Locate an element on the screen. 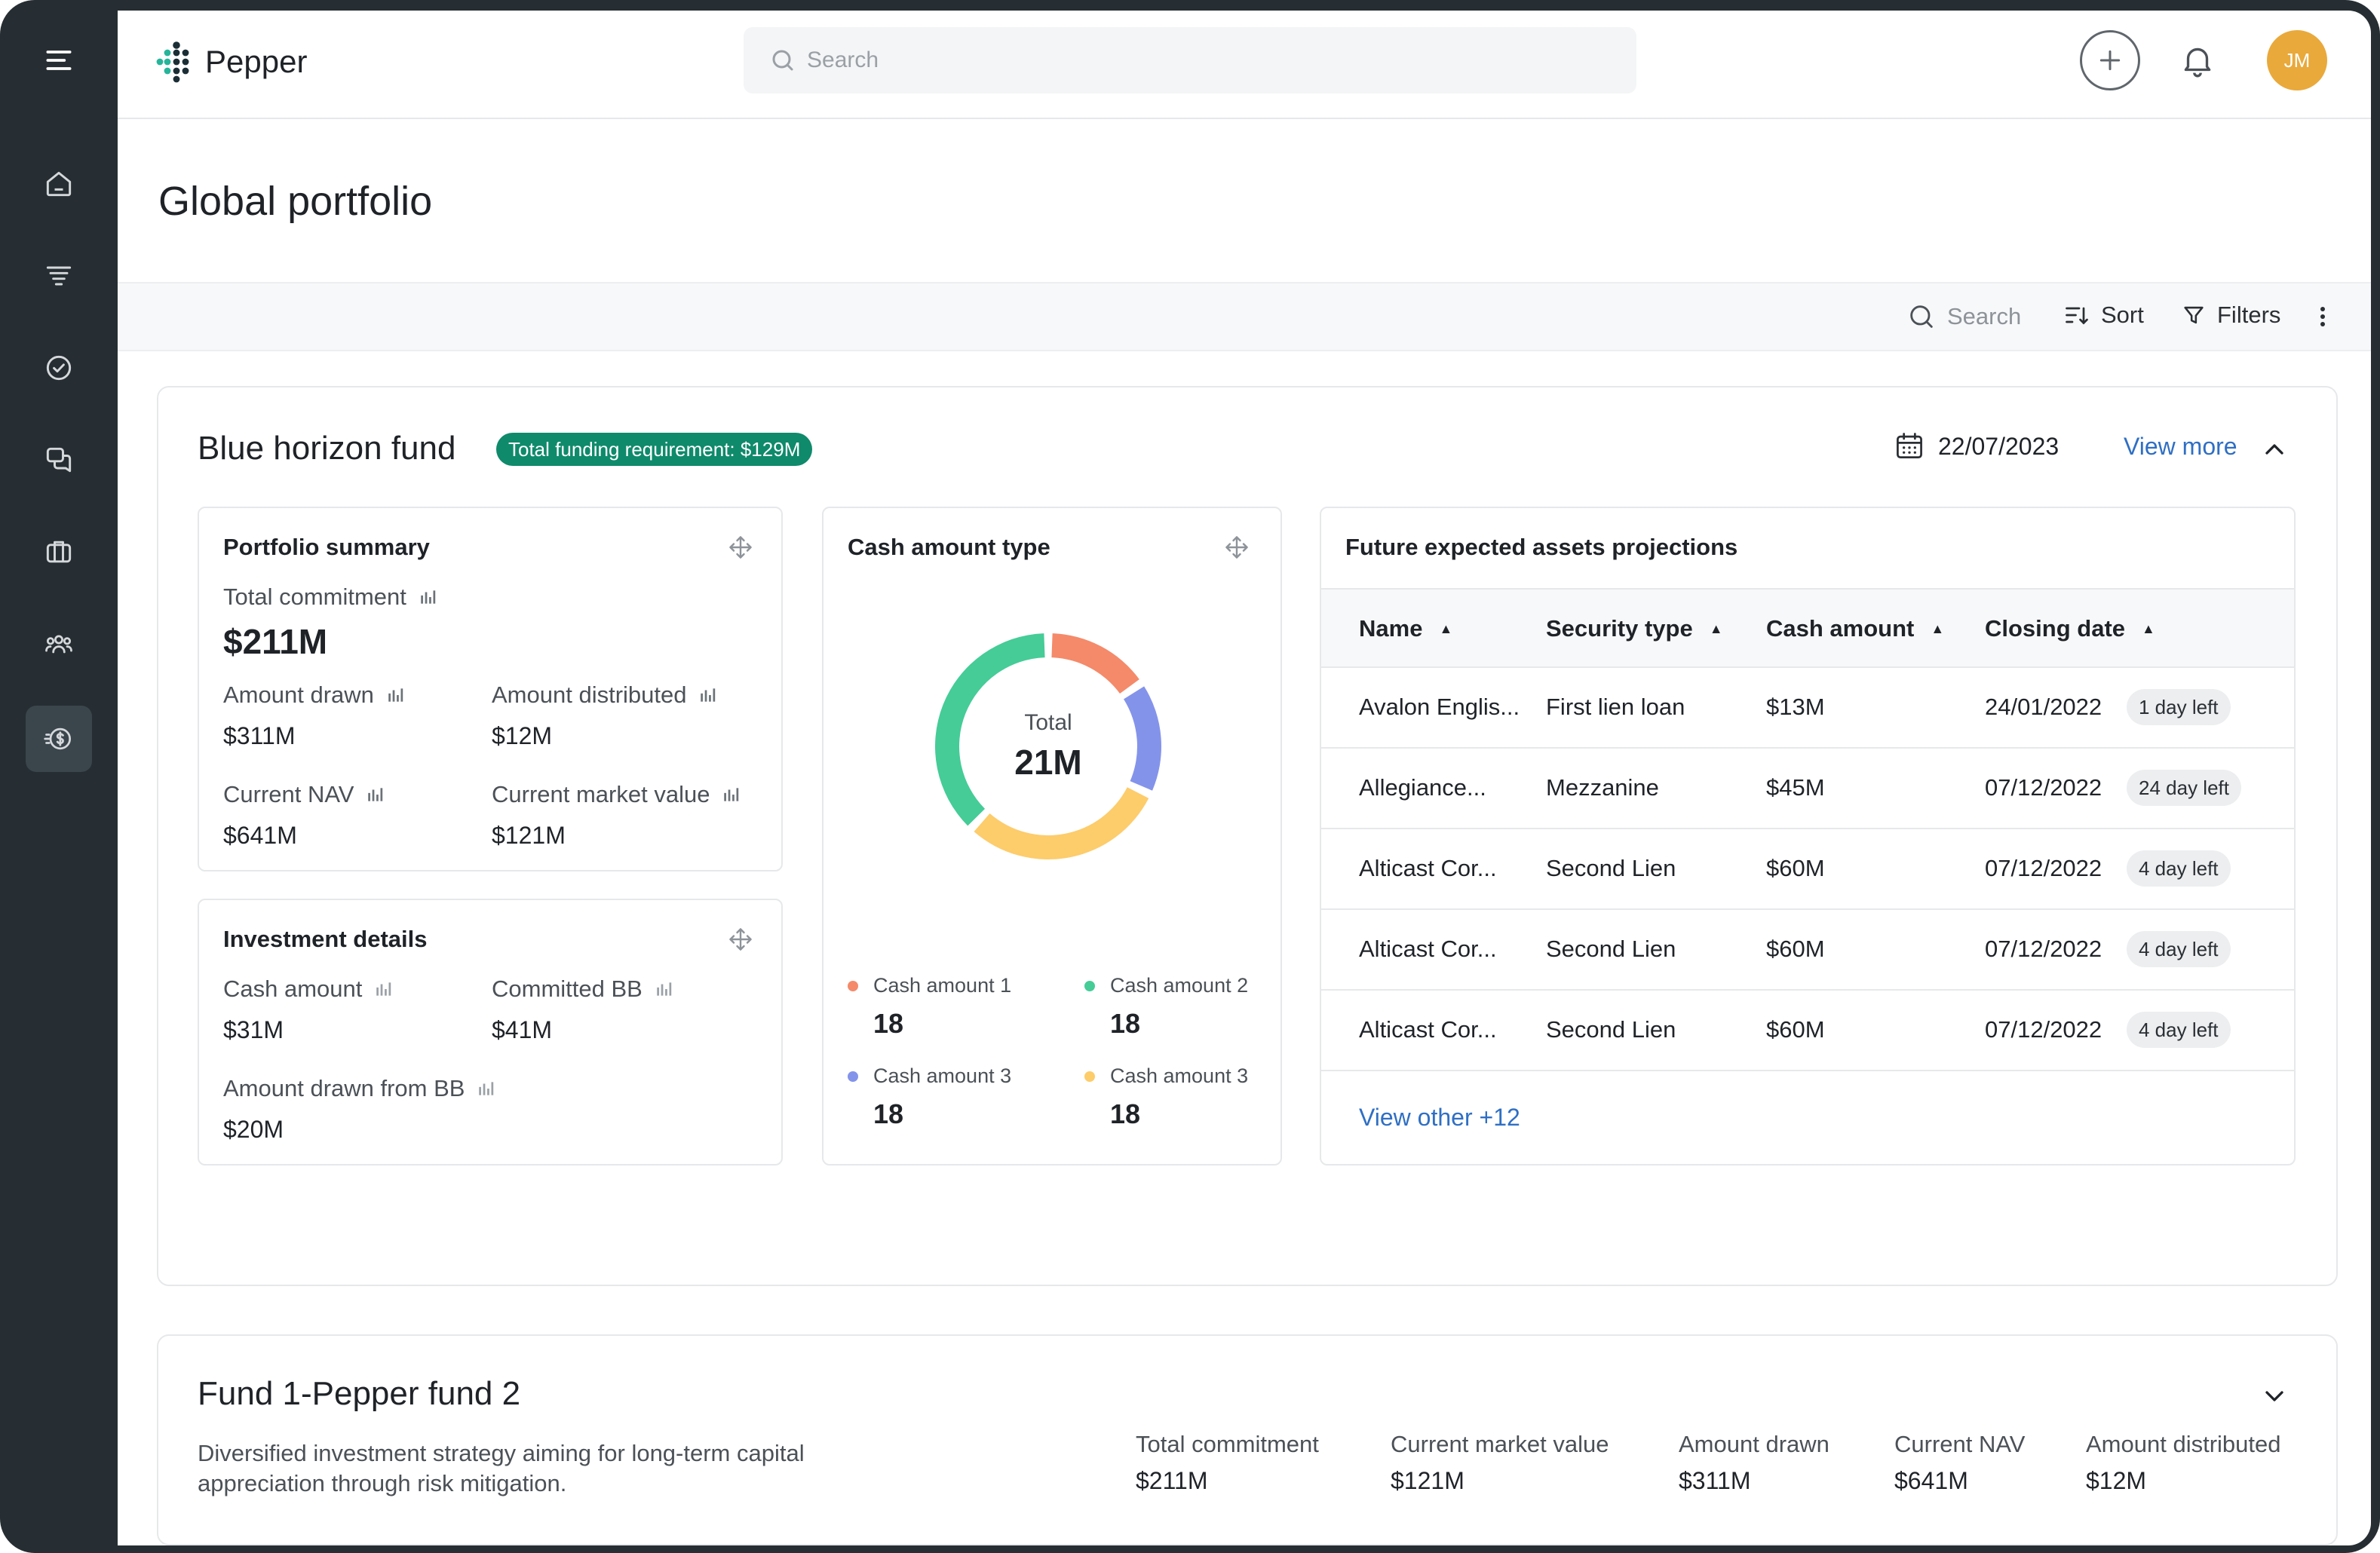 The image size is (2380, 1553). current-nav-metric: Current NAV $641M is located at coordinates (304, 816).